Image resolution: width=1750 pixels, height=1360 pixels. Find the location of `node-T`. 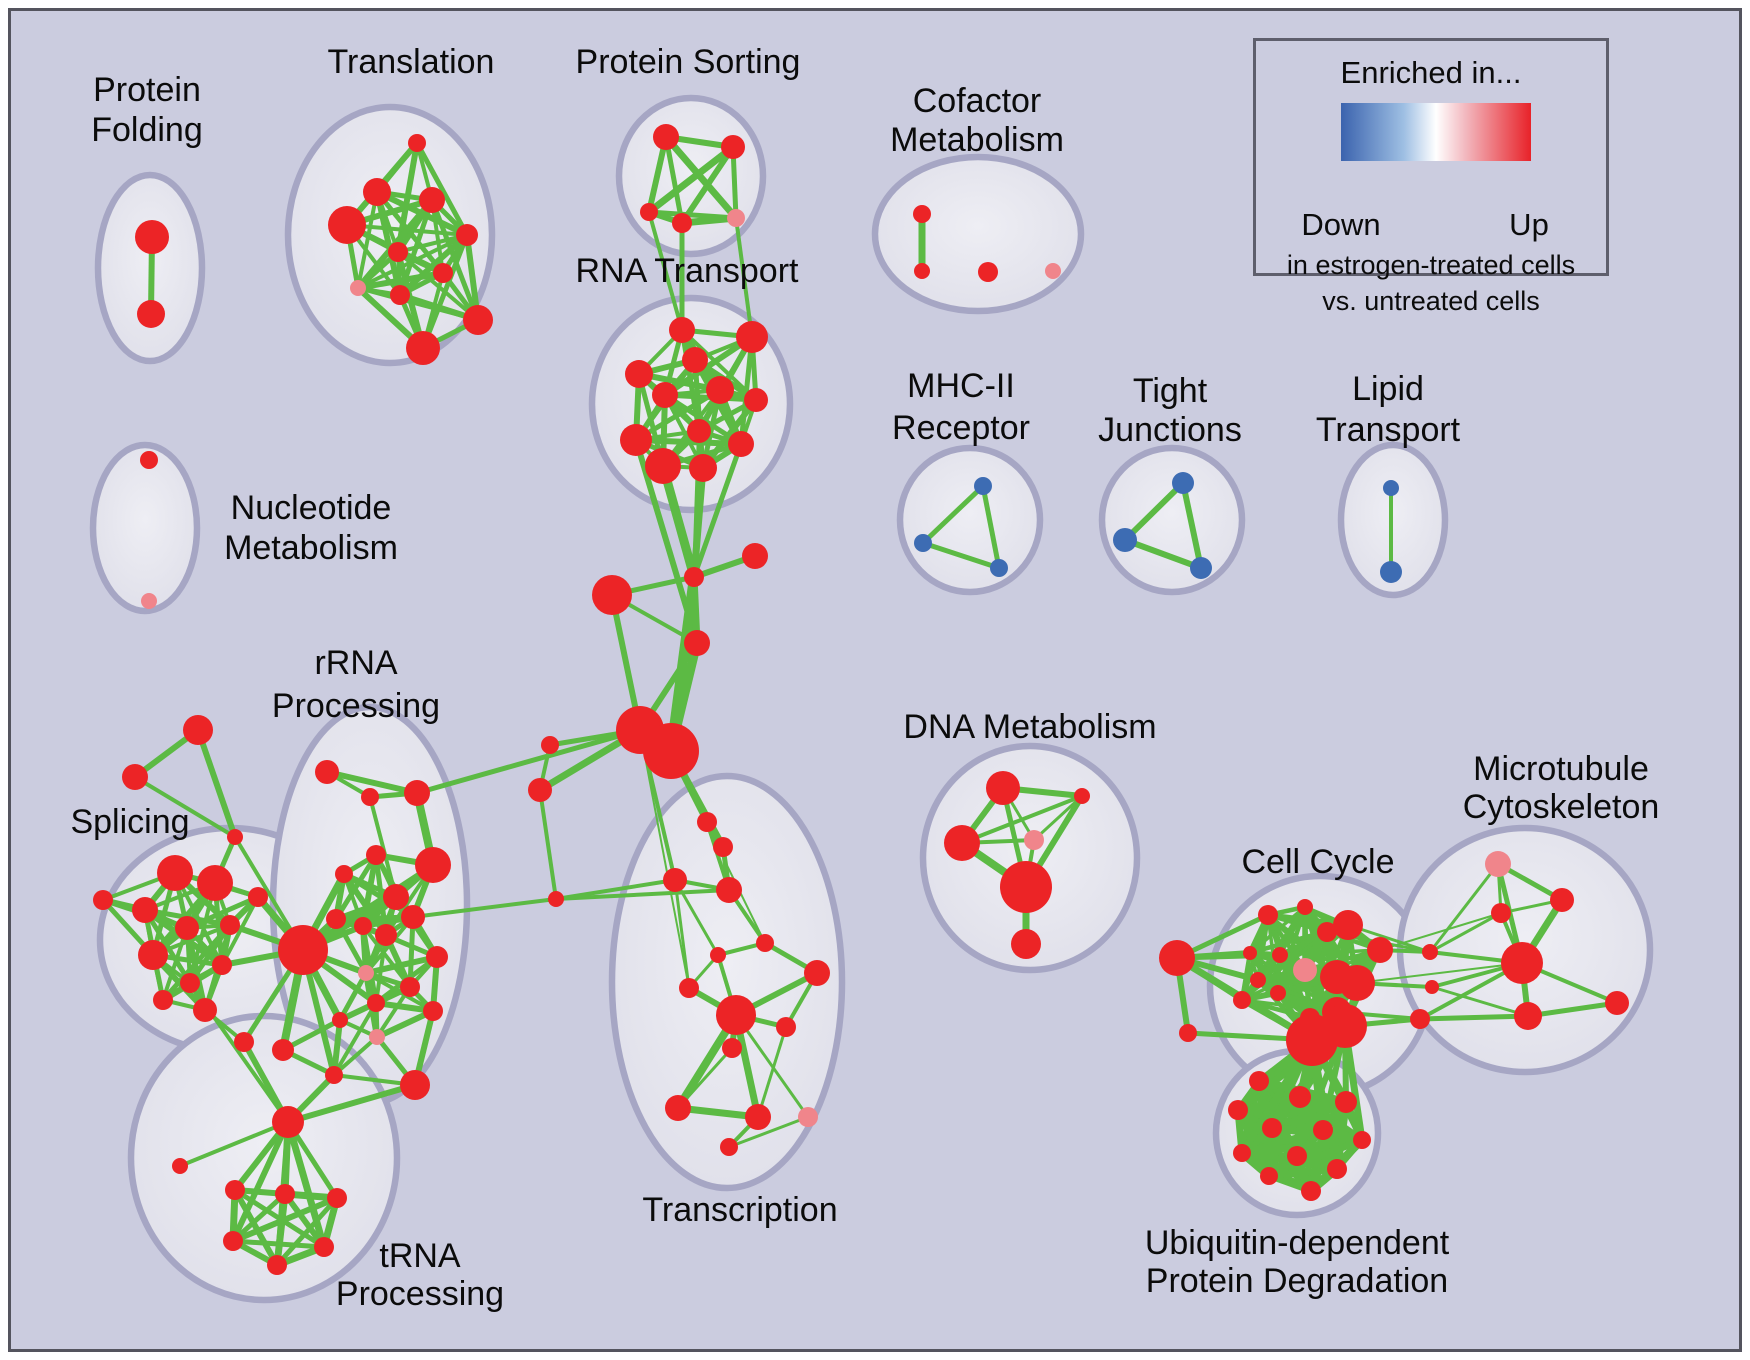

node-T is located at coordinates (736, 1015).